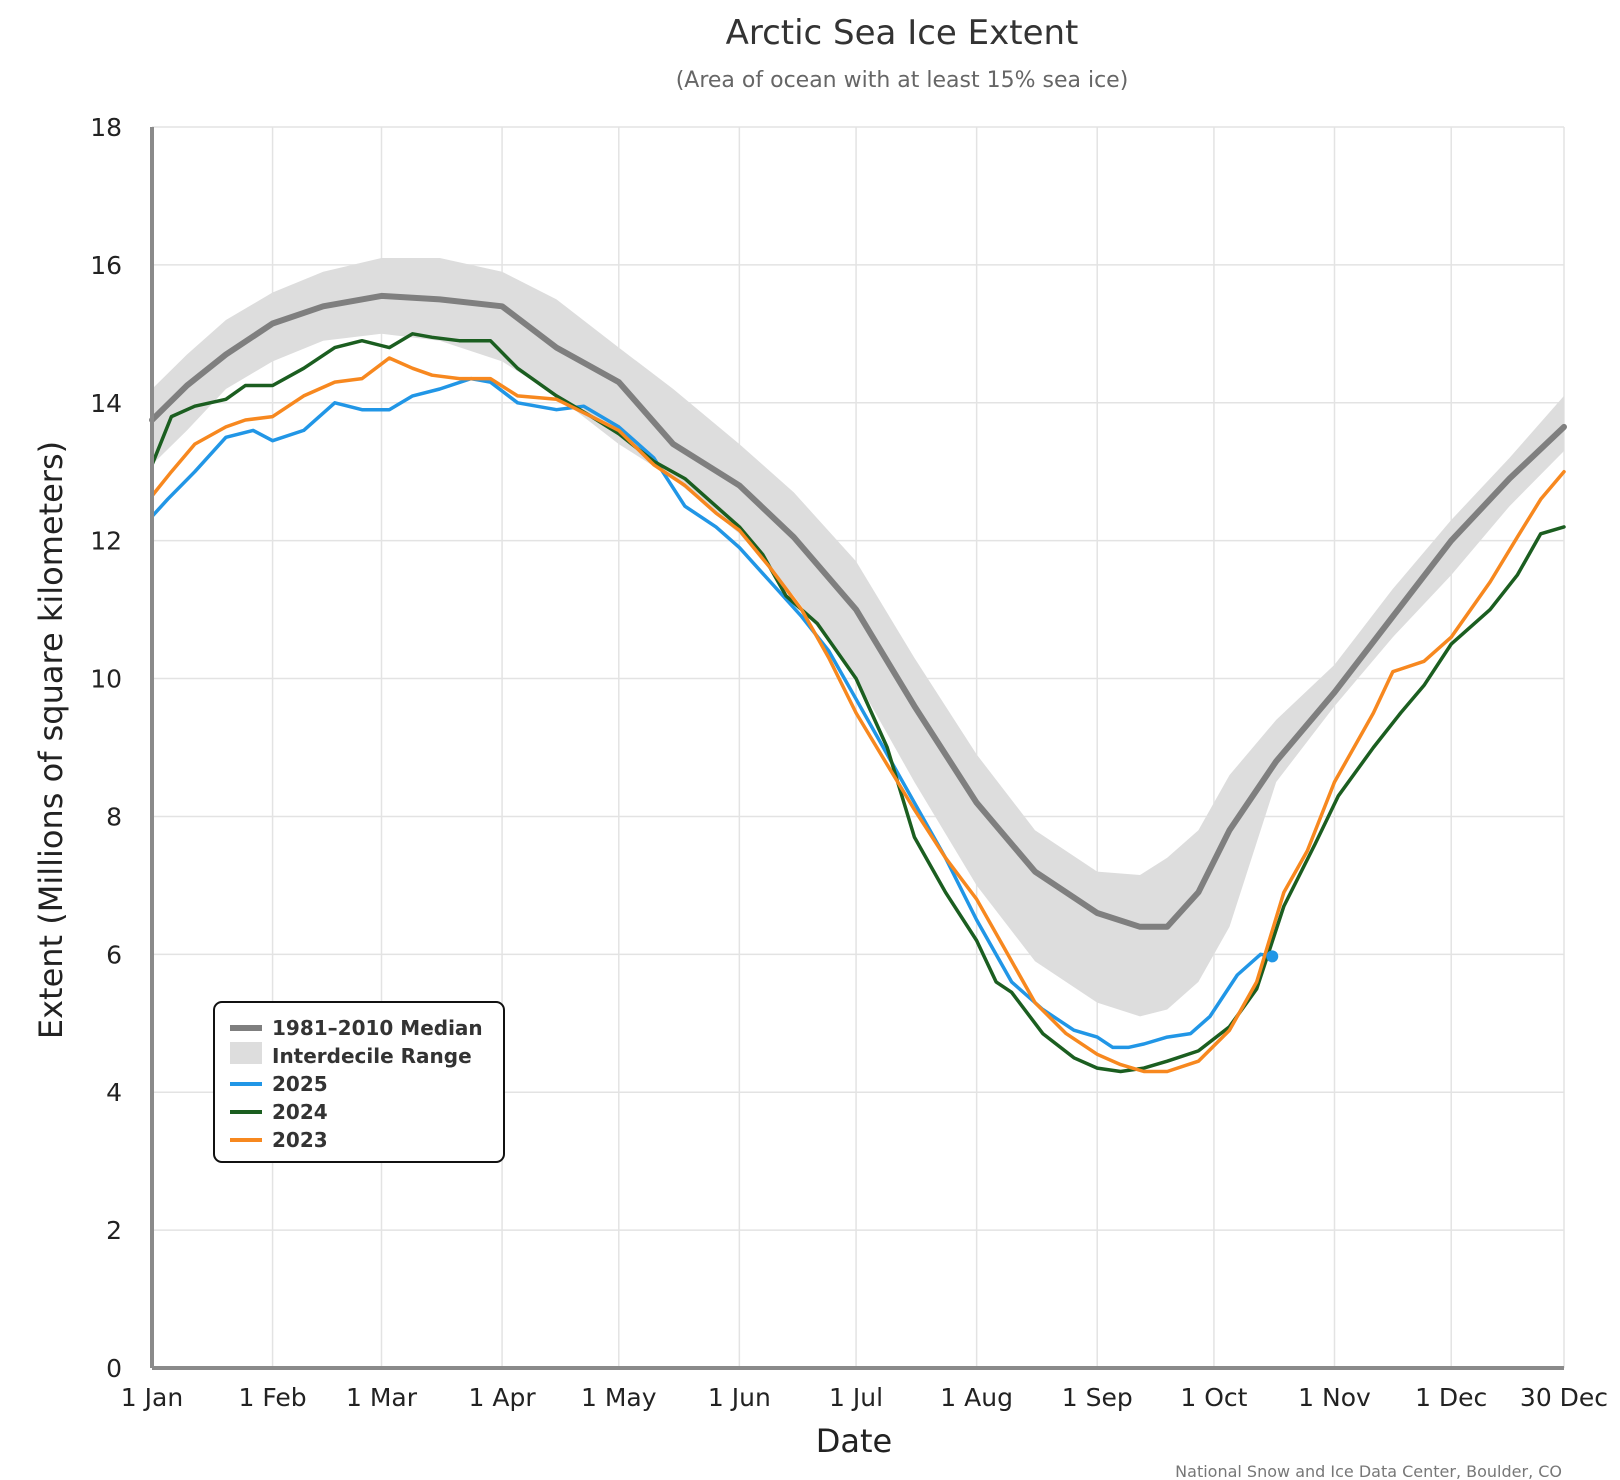  I want to click on x-tick-label-1-sep: 1 Sep, so click(1097, 1397).